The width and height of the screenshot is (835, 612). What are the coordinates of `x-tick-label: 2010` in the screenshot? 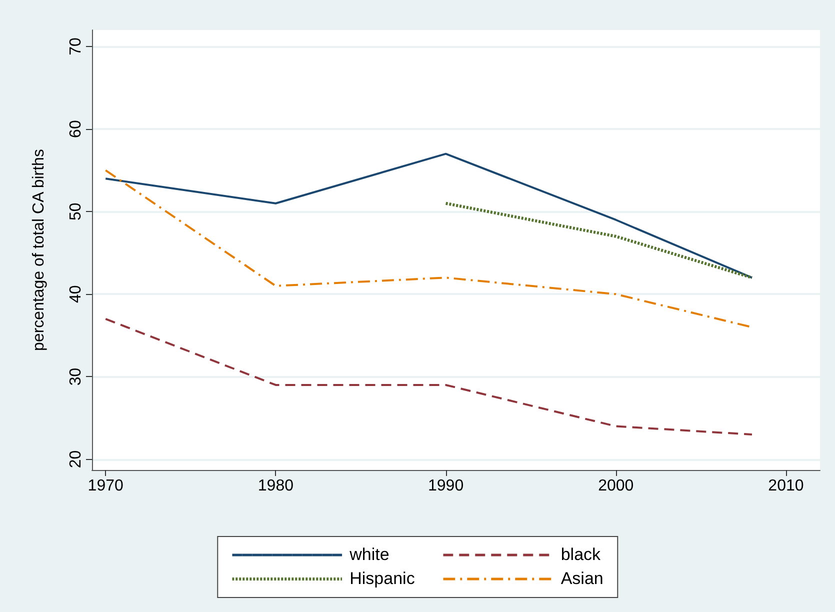 It's located at (786, 486).